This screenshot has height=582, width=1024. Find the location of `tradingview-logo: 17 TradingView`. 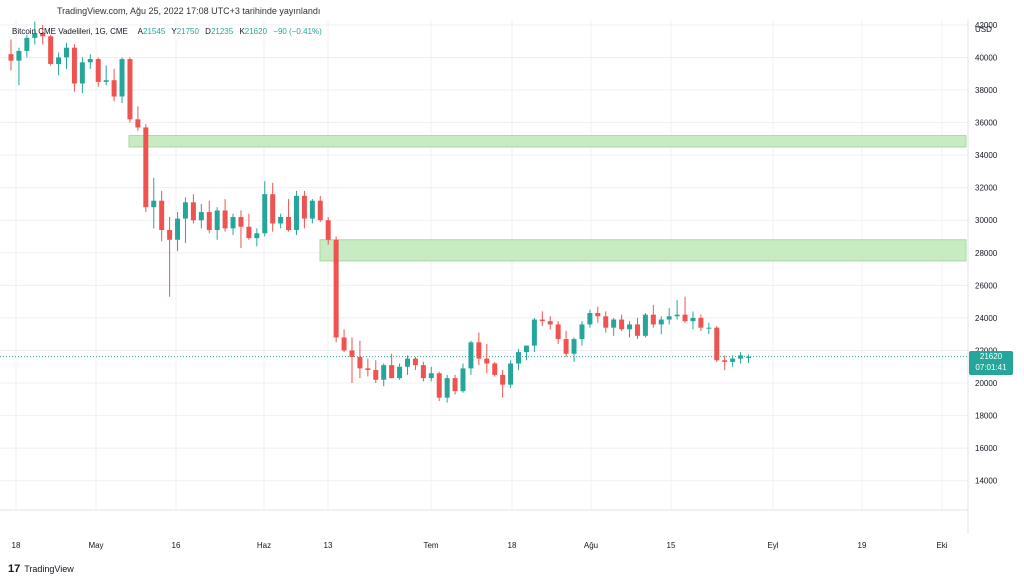

tradingview-logo: 17 TradingView is located at coordinates (41, 569).